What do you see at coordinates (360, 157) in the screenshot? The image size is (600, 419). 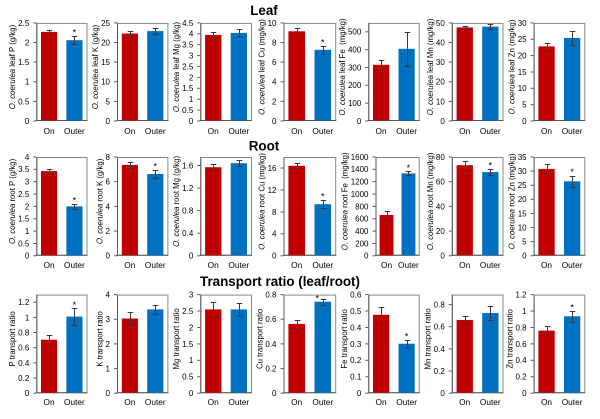 I see `svg-text: 1600` at bounding box center [360, 157].